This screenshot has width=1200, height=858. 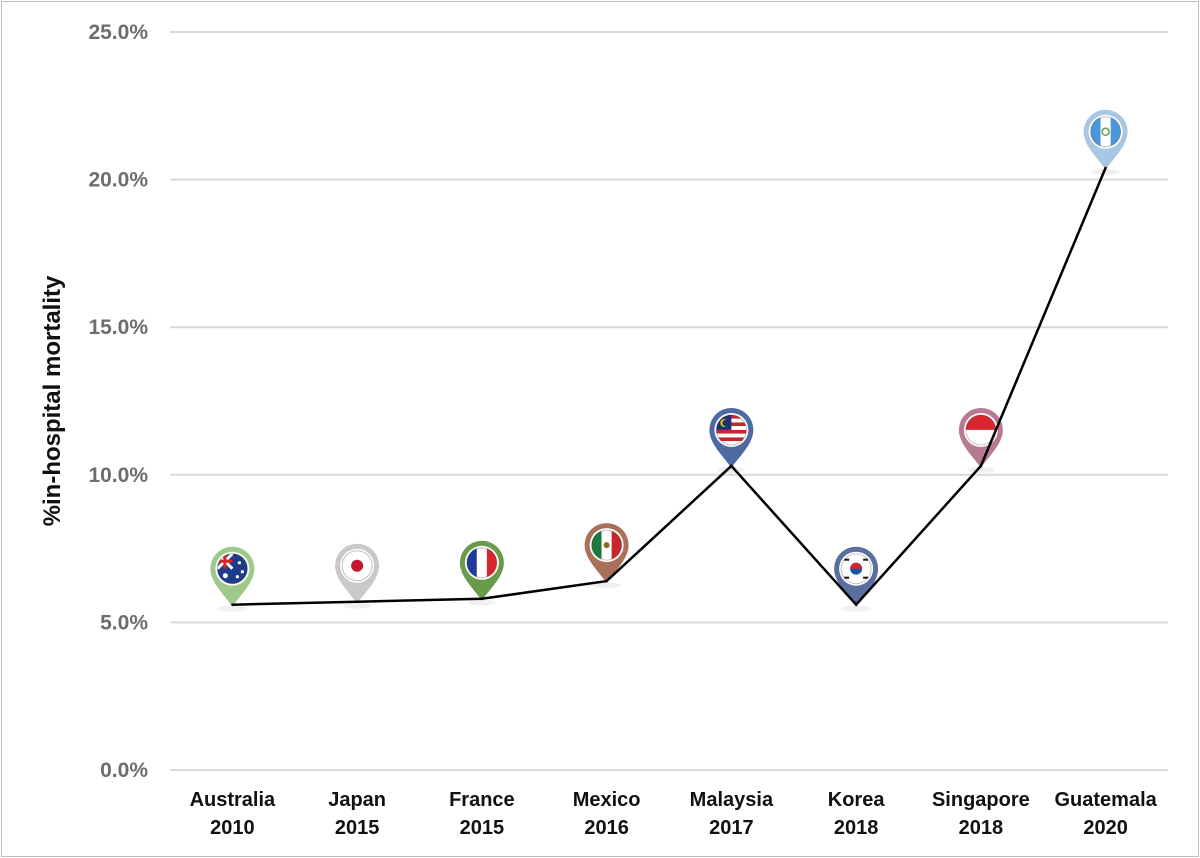 I want to click on singapore-flag-pin-icon, so click(x=980, y=440).